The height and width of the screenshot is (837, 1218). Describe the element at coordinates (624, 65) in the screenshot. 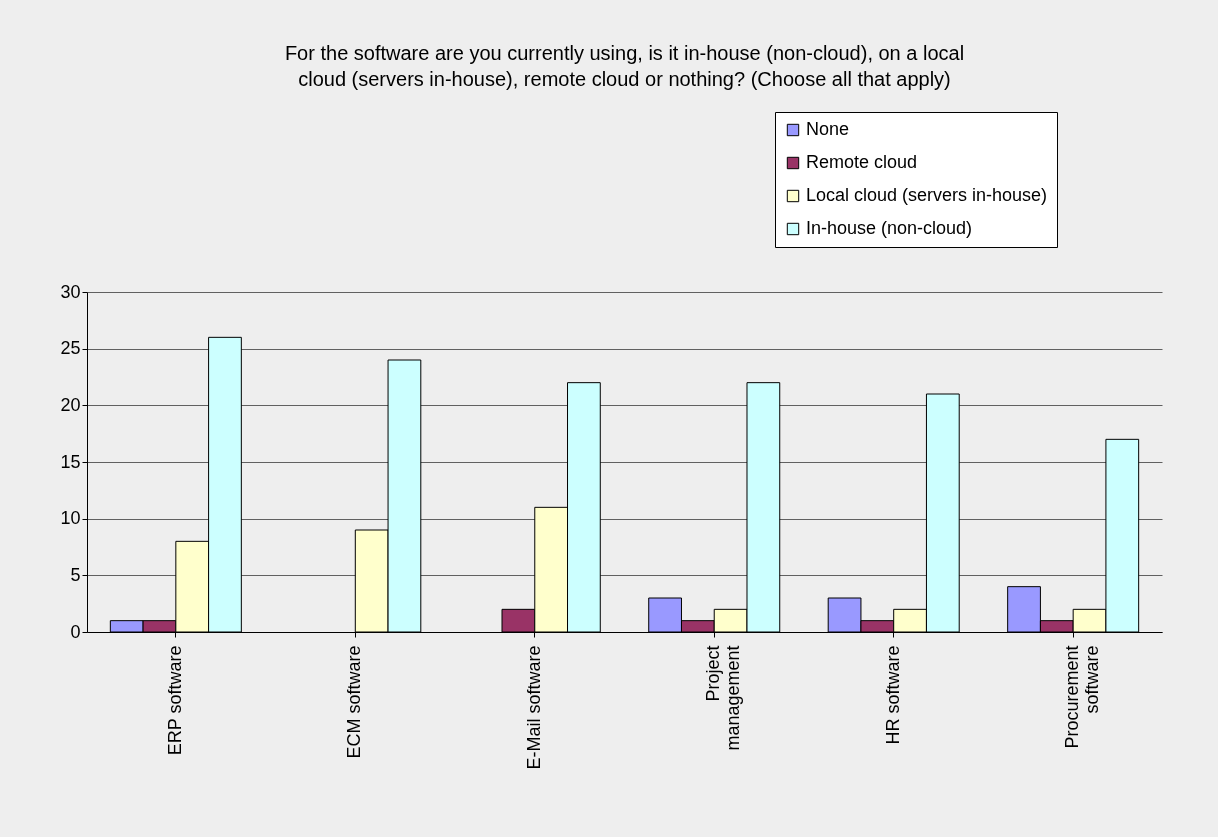

I see `chart-title: For the software are you currently using, is it in-house (non-cloud), on a local cloud (servers in-house), remote cloud or nothing? (Choose all that apply)` at that location.